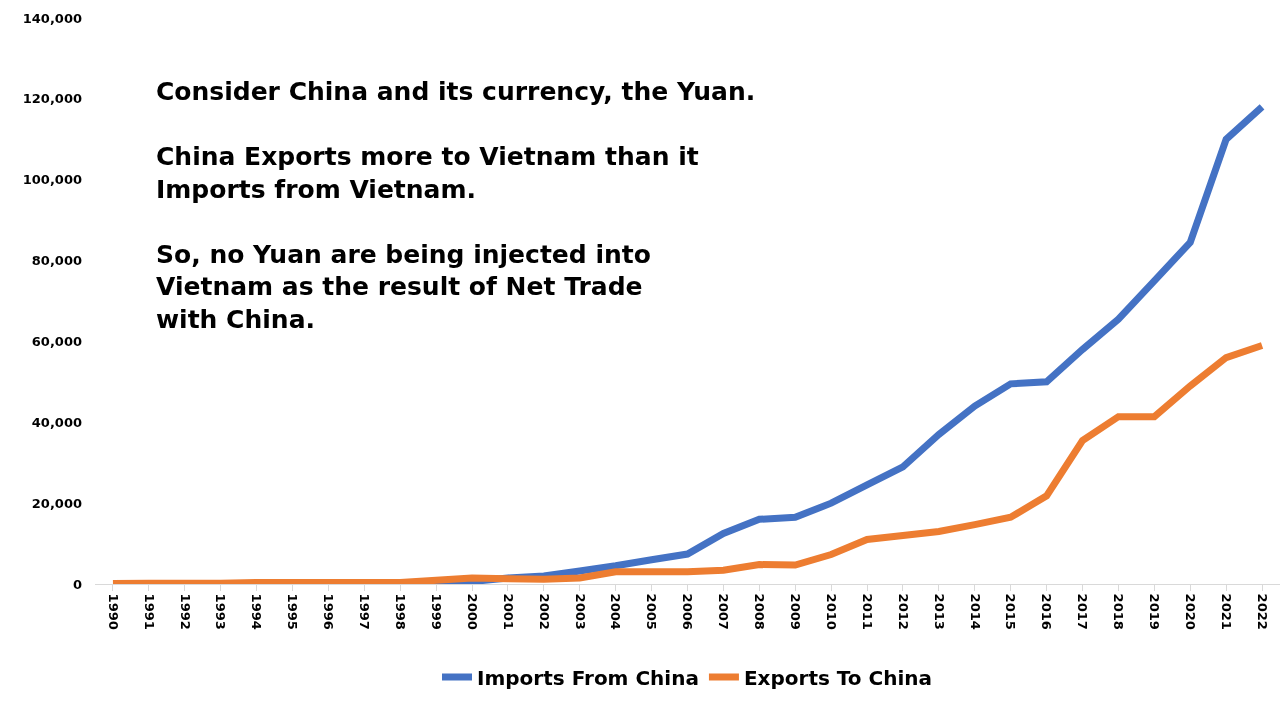  What do you see at coordinates (1011, 611) in the screenshot?
I see `x-tick-label: 2015` at bounding box center [1011, 611].